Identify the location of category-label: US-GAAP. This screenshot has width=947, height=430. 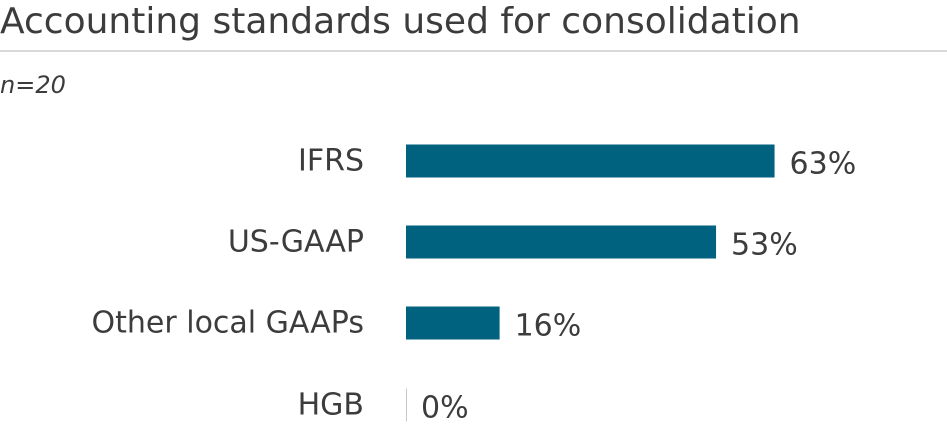
(296, 242).